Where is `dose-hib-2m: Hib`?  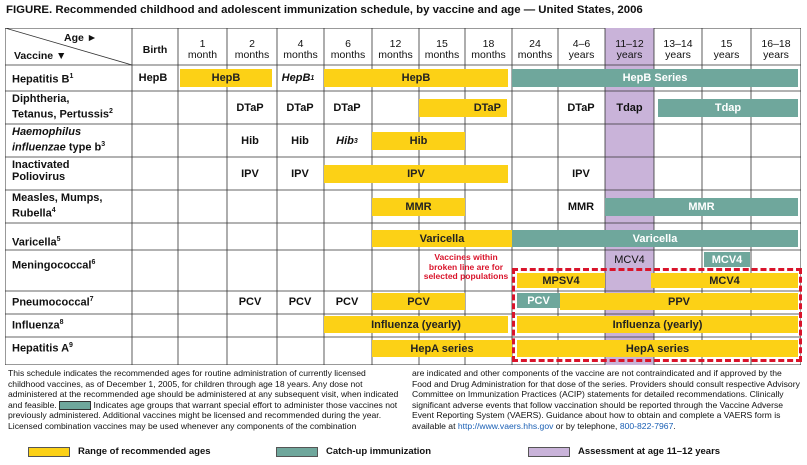 dose-hib-2m: Hib is located at coordinates (250, 141).